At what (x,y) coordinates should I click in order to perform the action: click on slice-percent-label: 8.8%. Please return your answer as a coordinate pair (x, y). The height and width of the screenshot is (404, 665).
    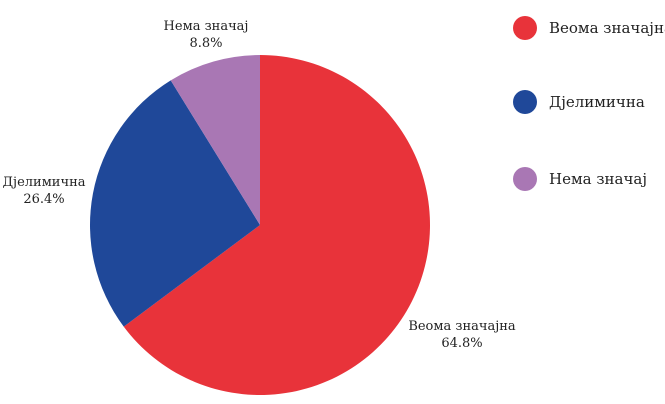
    Looking at the image, I should click on (205, 43).